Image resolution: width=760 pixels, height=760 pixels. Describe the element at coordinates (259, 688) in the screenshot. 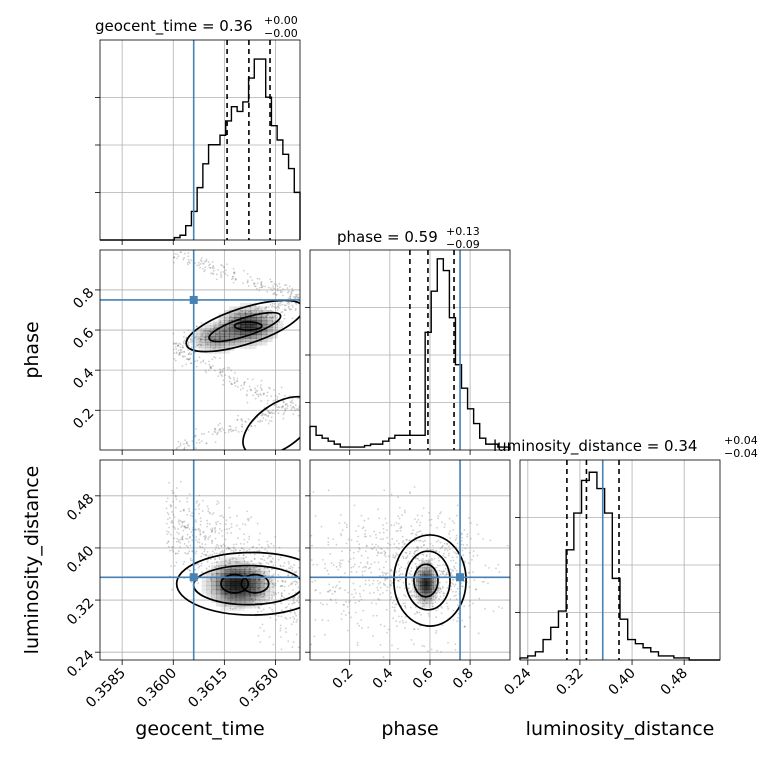

I see `xtick-label-geocent-time-3: 0.3630` at that location.